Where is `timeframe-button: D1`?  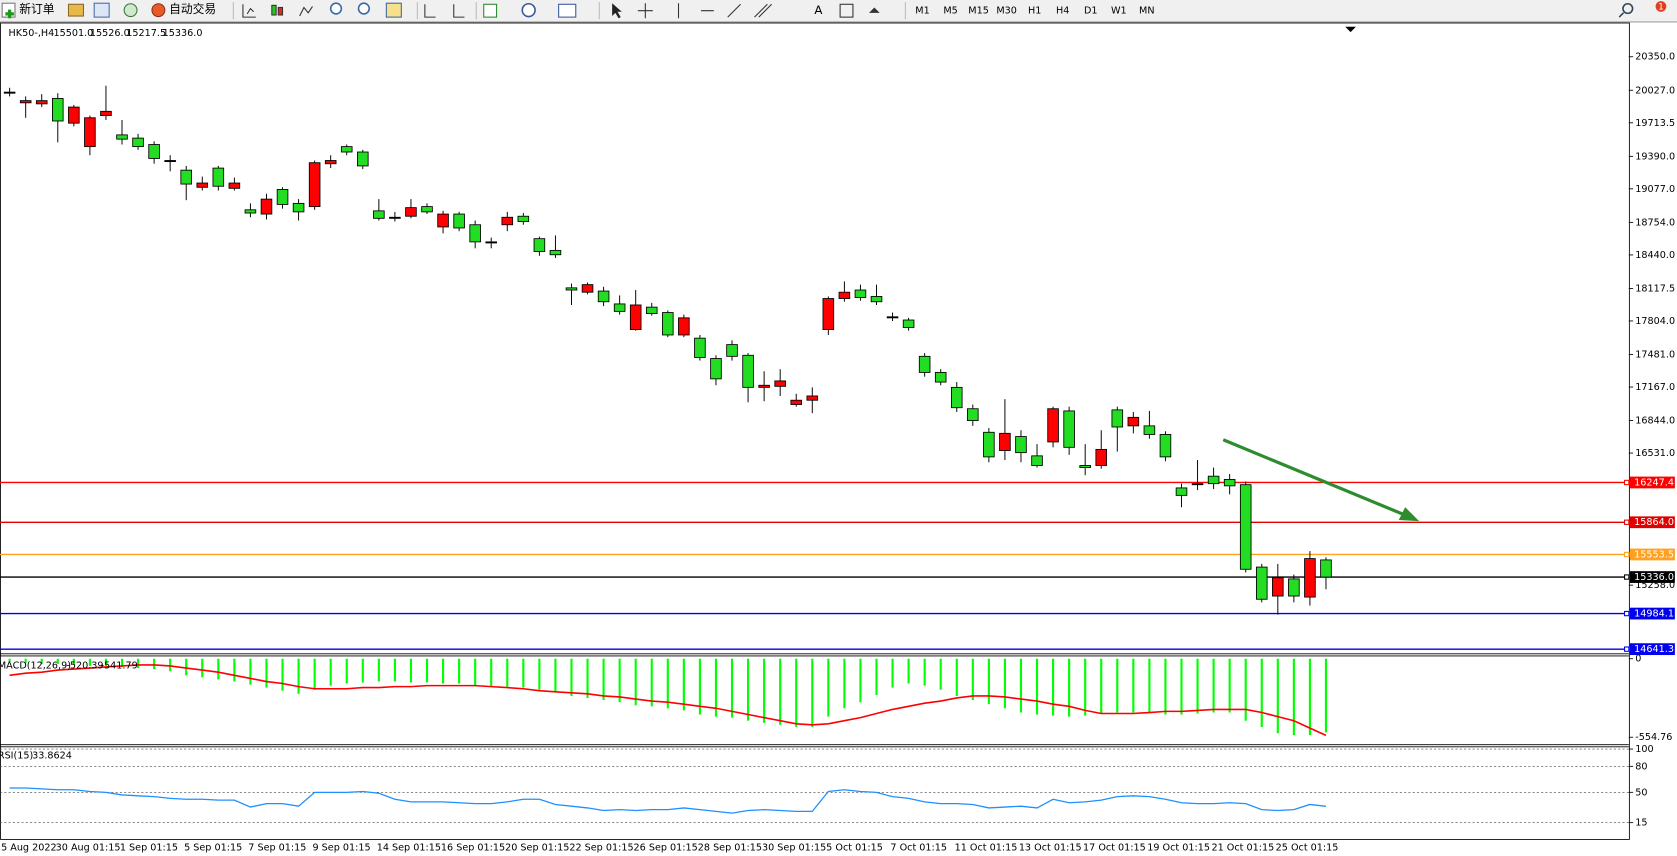 timeframe-button: D1 is located at coordinates (1091, 11).